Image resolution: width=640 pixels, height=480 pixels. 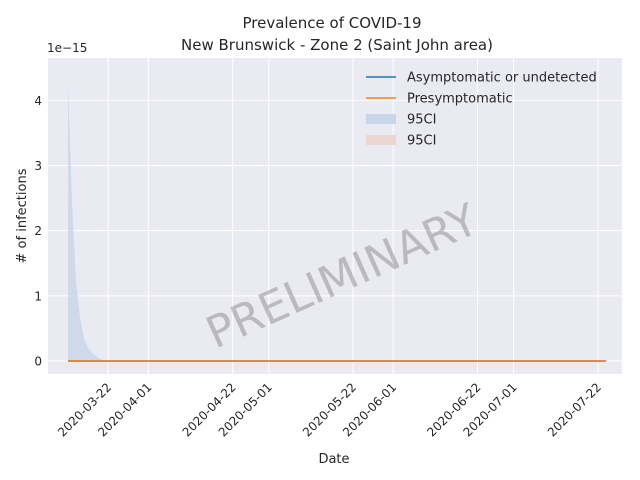 I want to click on y-tick-label: 4, so click(x=38, y=101).